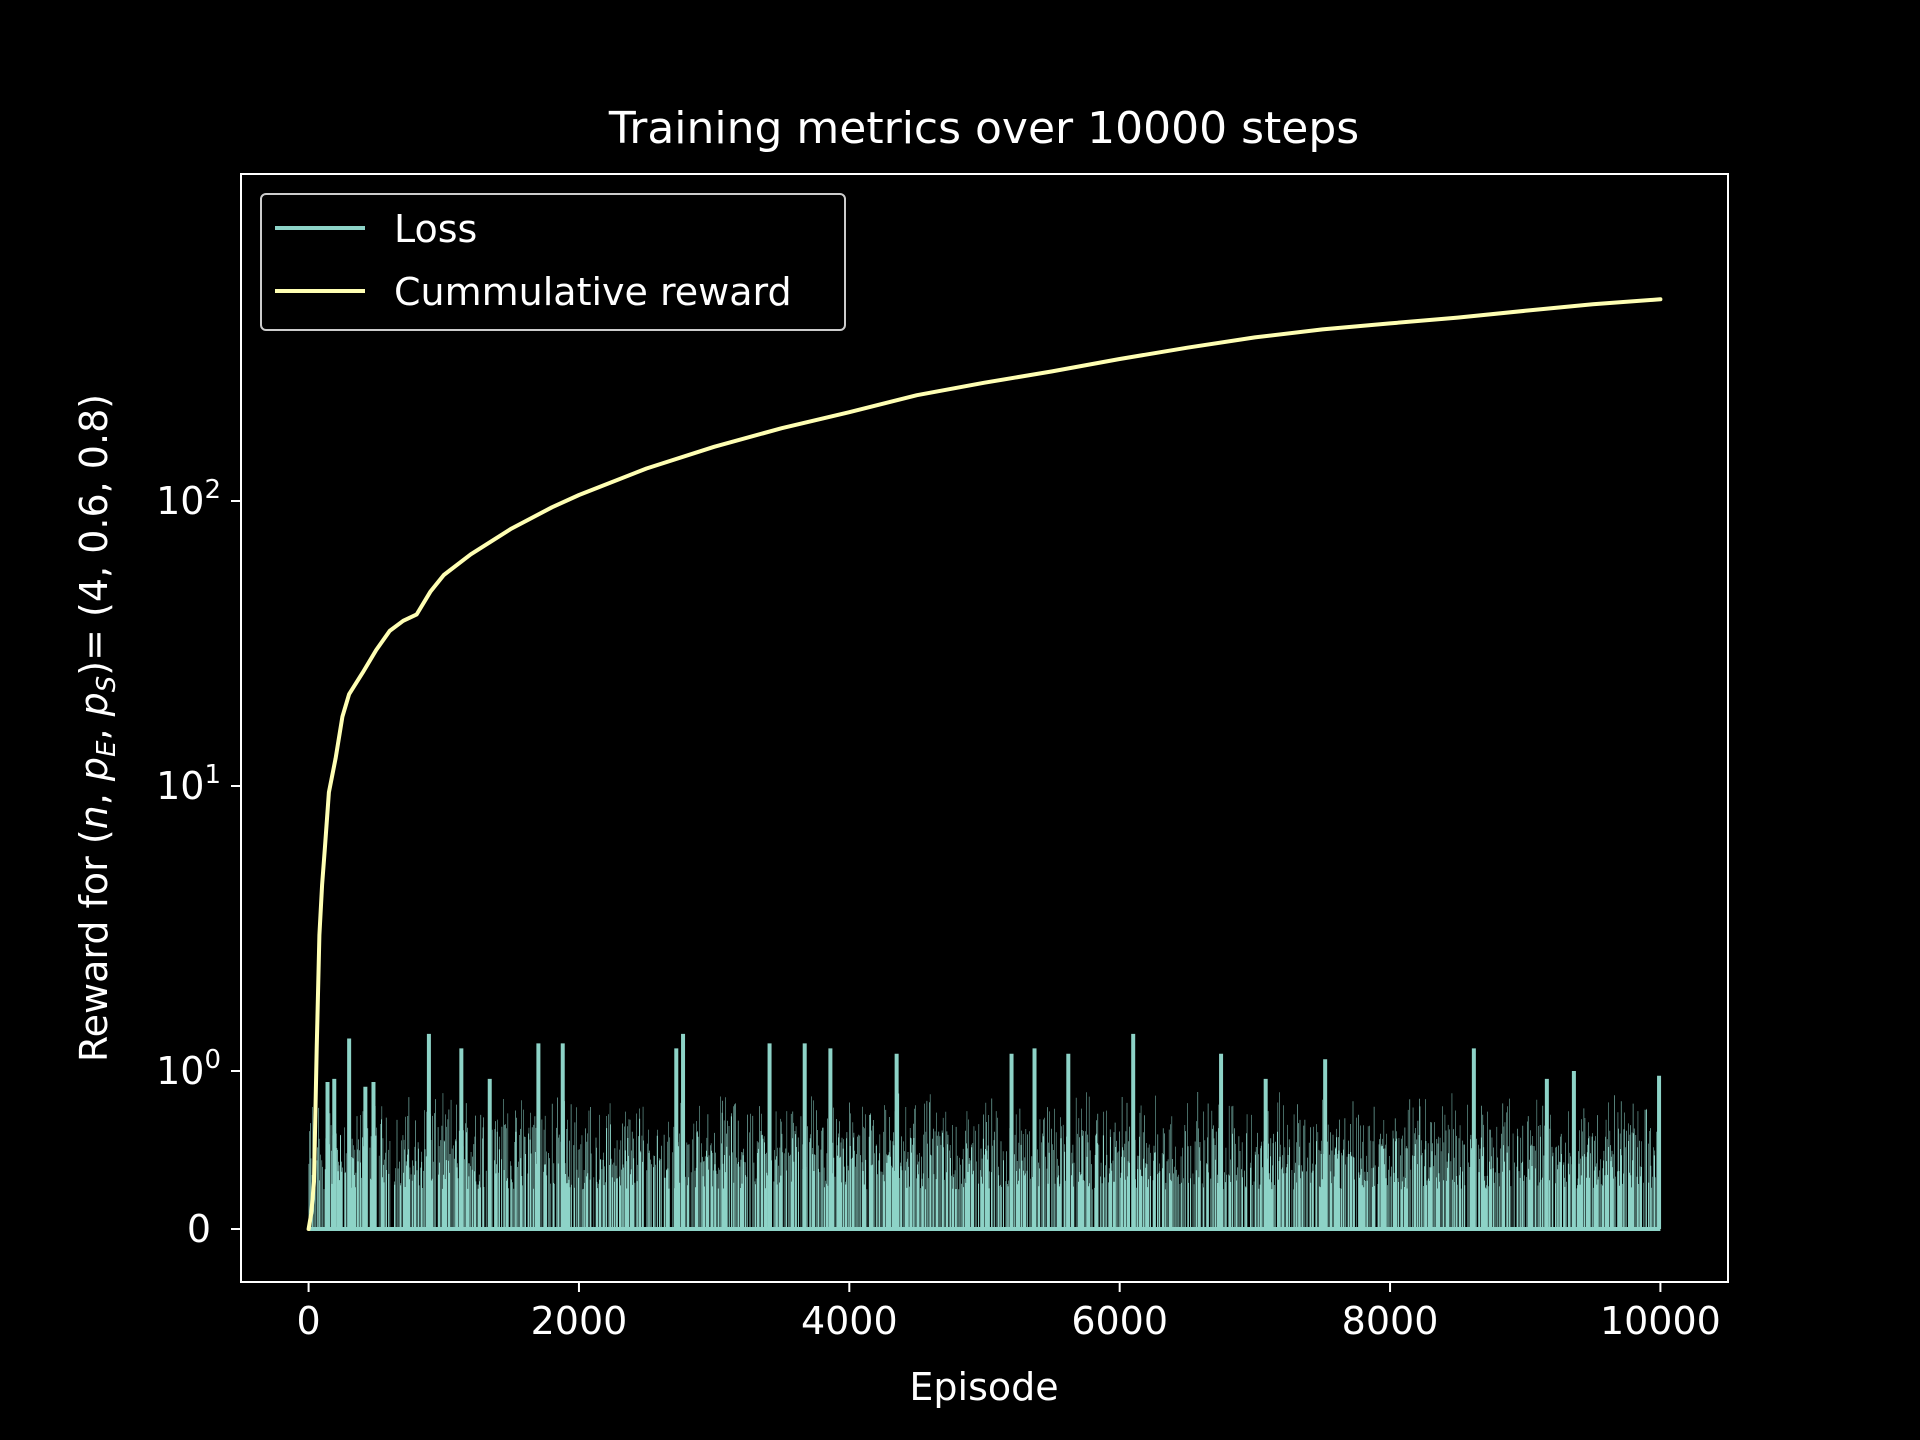  What do you see at coordinates (94, 945) in the screenshot?
I see `y-label-prefix: Reward for (` at bounding box center [94, 945].